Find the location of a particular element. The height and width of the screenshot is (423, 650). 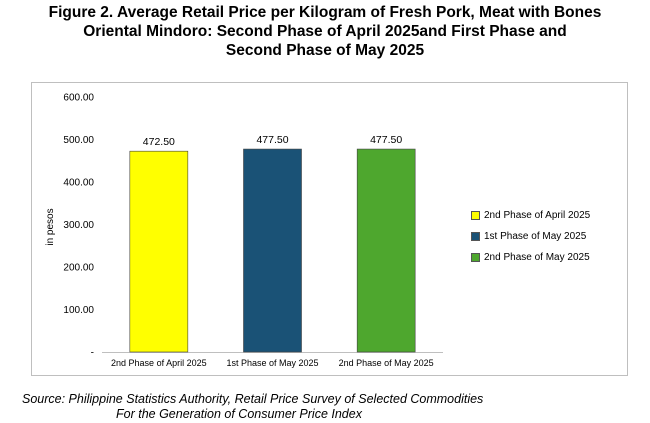

legend-item: 1st Phase of May 2025 is located at coordinates (530, 236).